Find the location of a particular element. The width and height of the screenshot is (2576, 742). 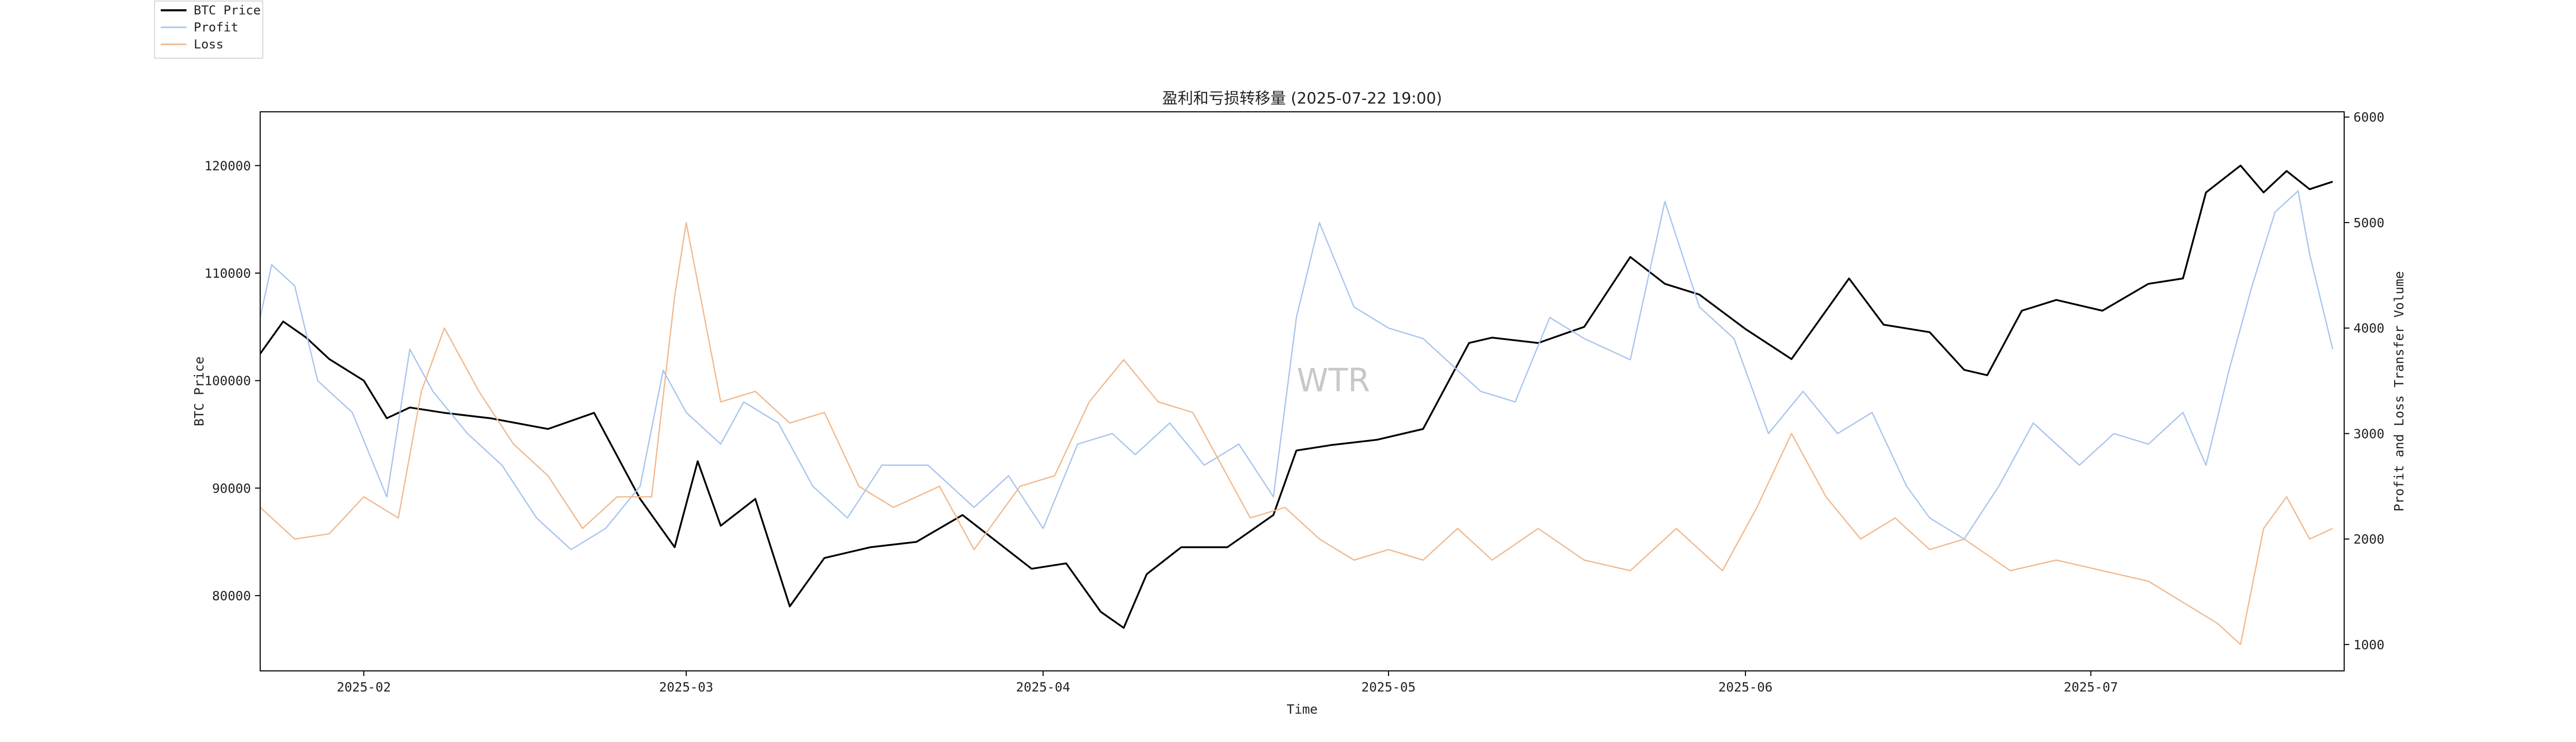

x-tick-label: 2025-05 is located at coordinates (1388, 687).